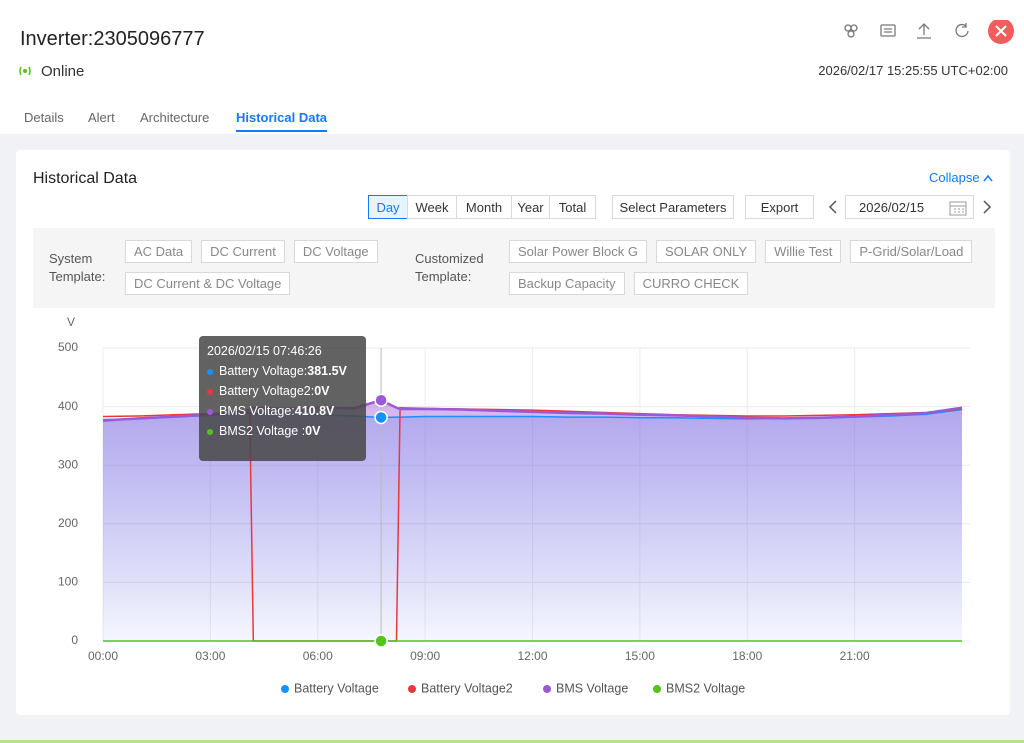 Image resolution: width=1024 pixels, height=743 pixels. I want to click on toolbar, so click(929, 32).